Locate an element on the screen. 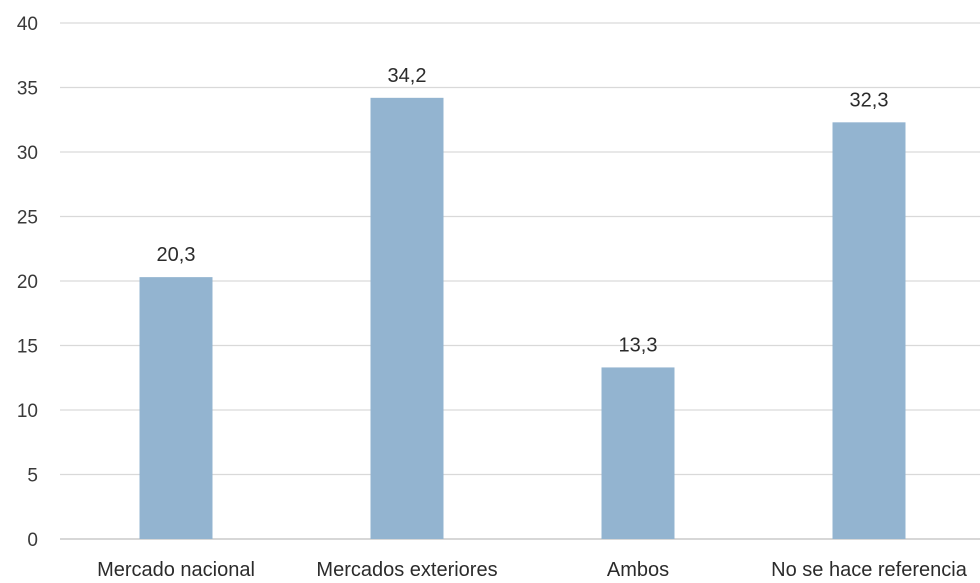 The width and height of the screenshot is (980, 583). data-label: 20,3 is located at coordinates (176, 255).